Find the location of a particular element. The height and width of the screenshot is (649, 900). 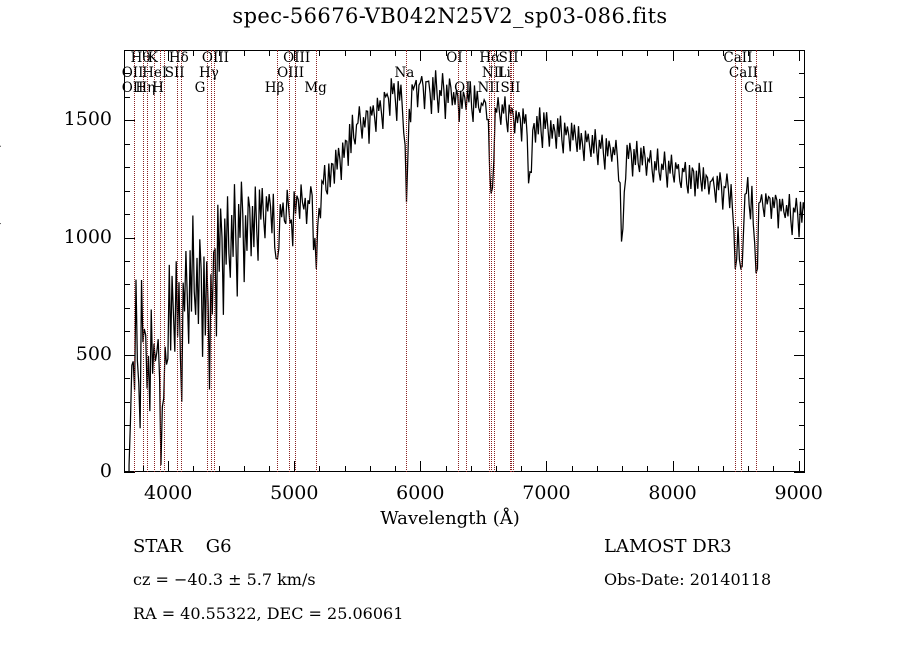

line-label-Li-22: Li is located at coordinates (504, 73).